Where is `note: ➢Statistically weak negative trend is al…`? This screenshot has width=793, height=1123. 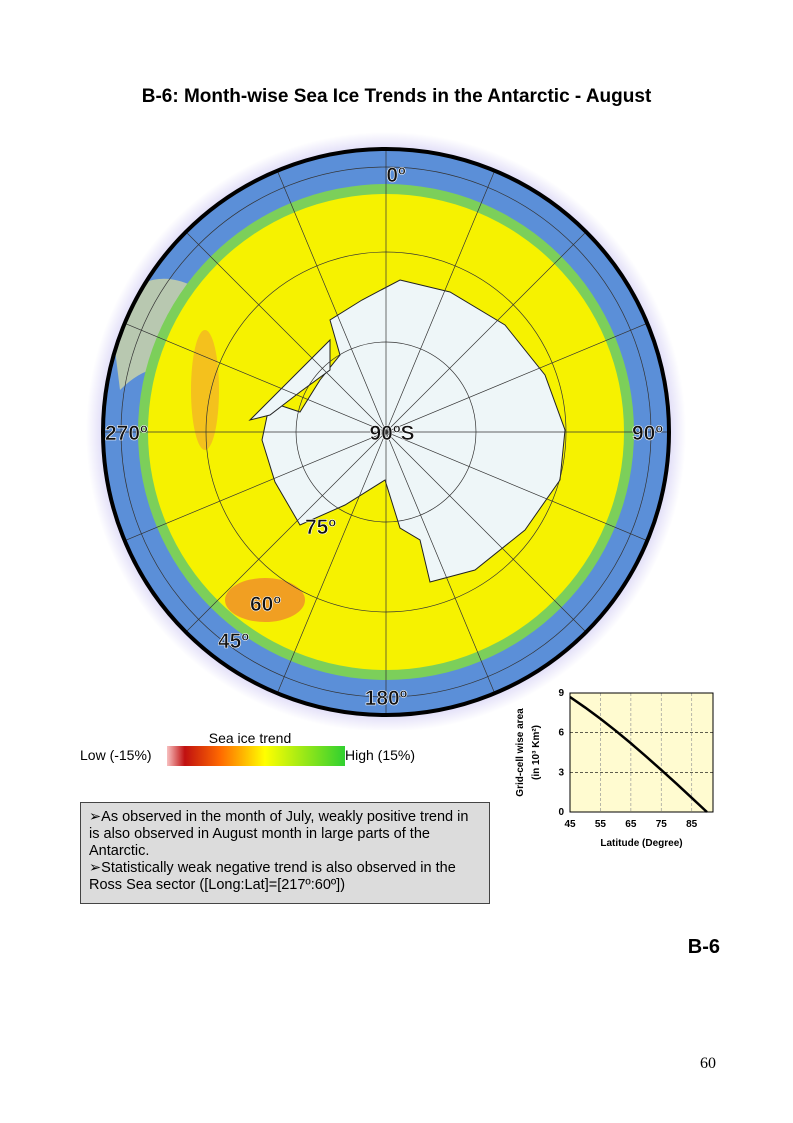 note: ➢Statistically weak negative trend is al… is located at coordinates (272, 876).